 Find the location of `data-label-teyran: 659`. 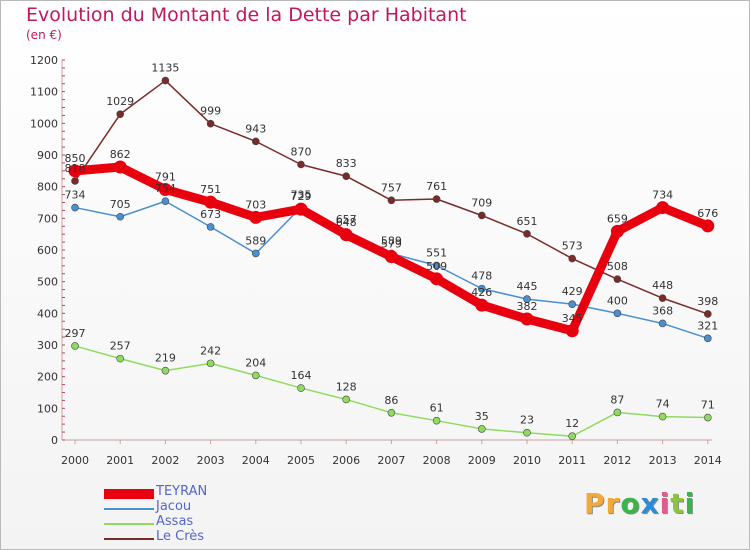

data-label-teyran: 659 is located at coordinates (617, 218).